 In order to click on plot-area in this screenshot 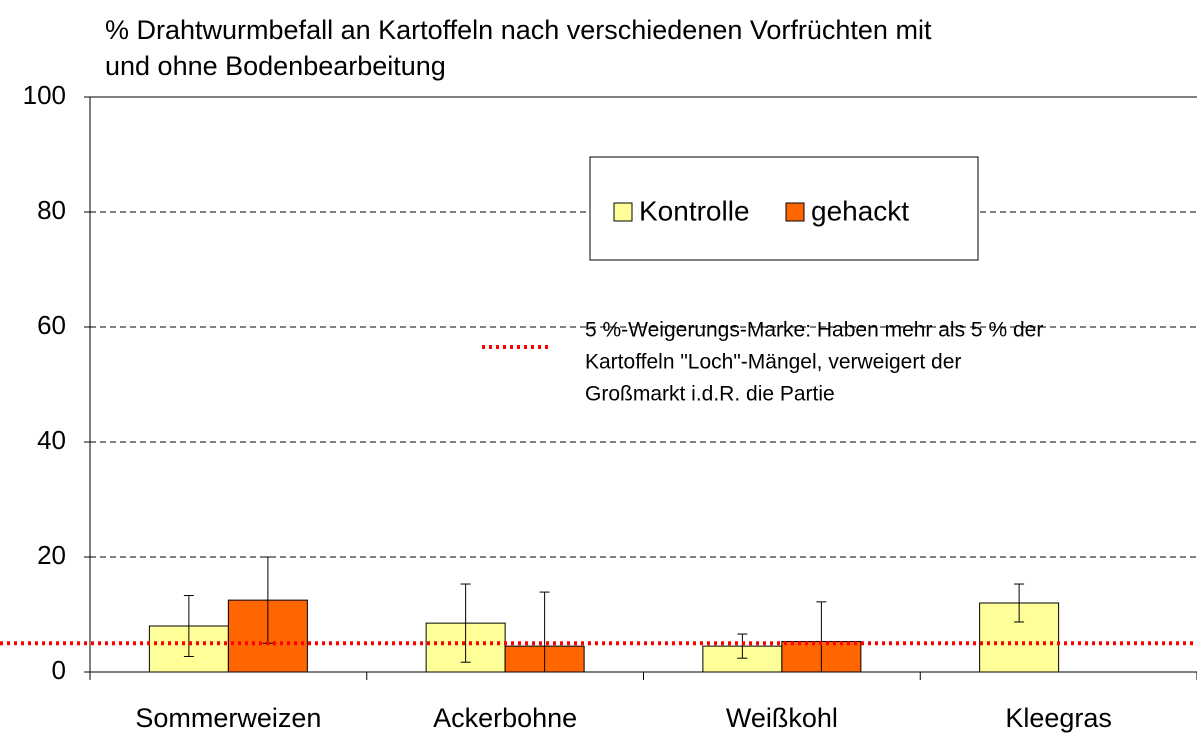, I will do `click(604, 614)`.